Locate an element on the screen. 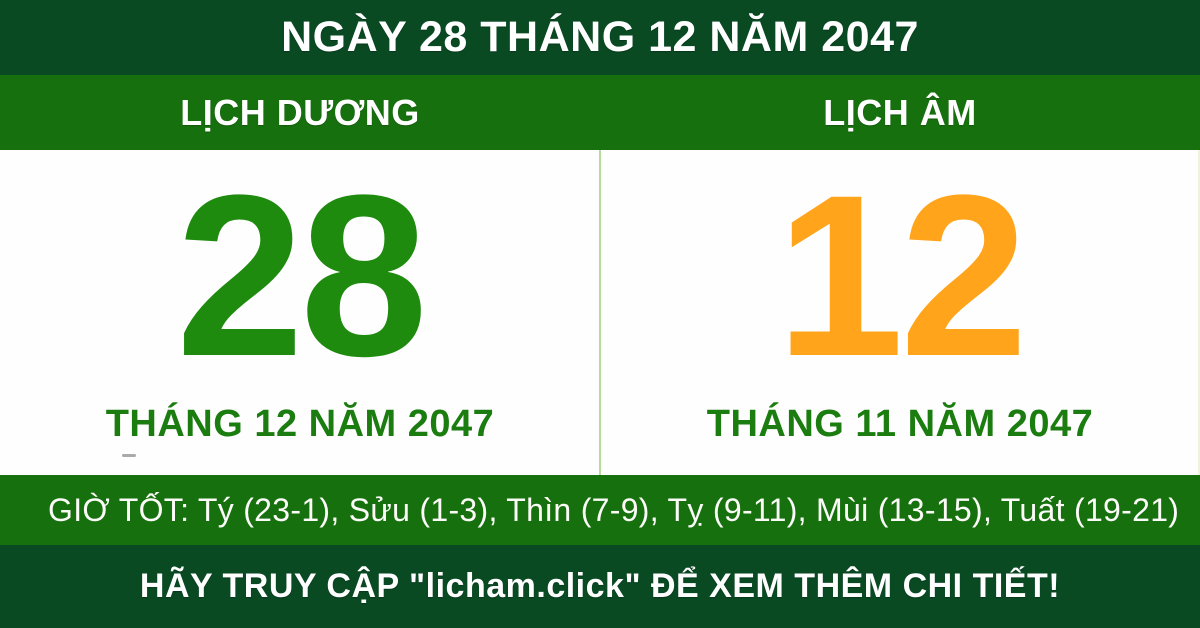 The image size is (1200, 628). date-title-bar: NGÀY 28 THÁNG 12 NĂM 2047 is located at coordinates (600, 37).